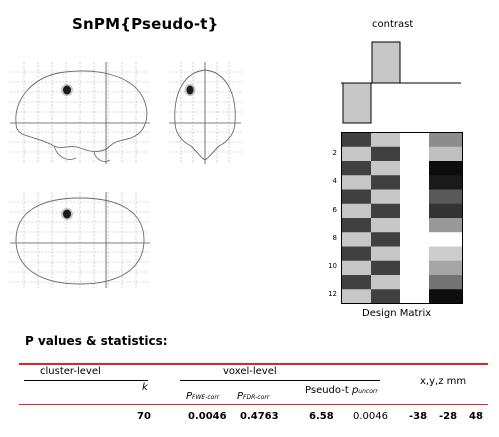 Image resolution: width=499 pixels, height=437 pixels. What do you see at coordinates (443, 381) in the screenshot?
I see `xyz-header: x,y,z mm` at bounding box center [443, 381].